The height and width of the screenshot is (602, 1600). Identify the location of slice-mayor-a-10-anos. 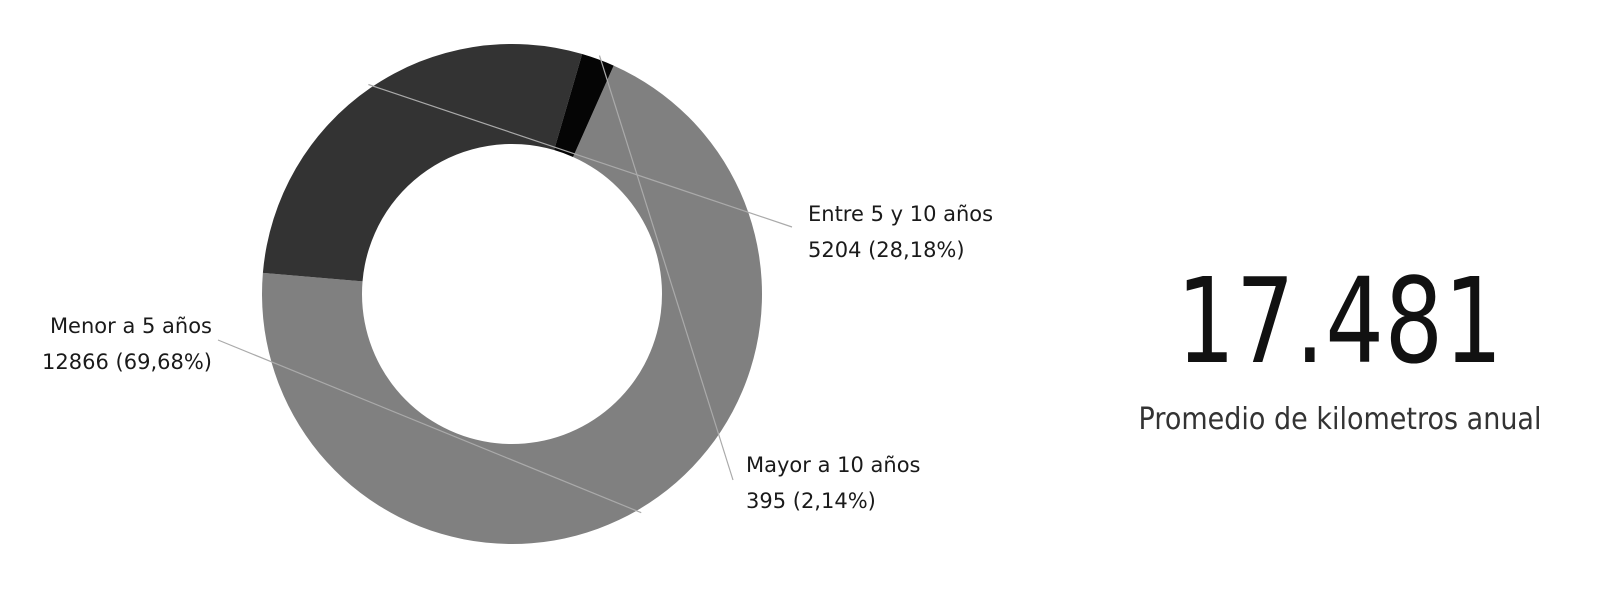
(584, 105).